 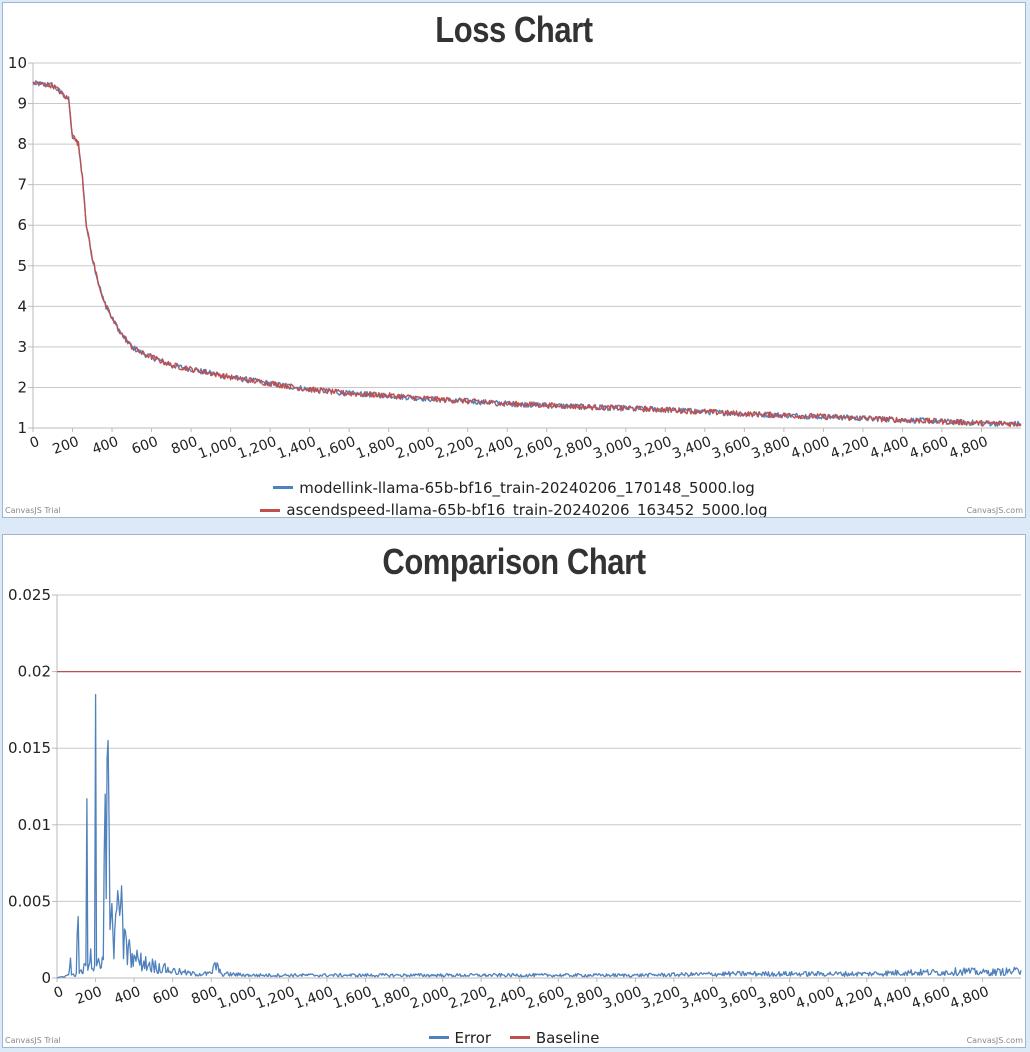 What do you see at coordinates (22, 347) in the screenshot?
I see `y-tick-label: 3` at bounding box center [22, 347].